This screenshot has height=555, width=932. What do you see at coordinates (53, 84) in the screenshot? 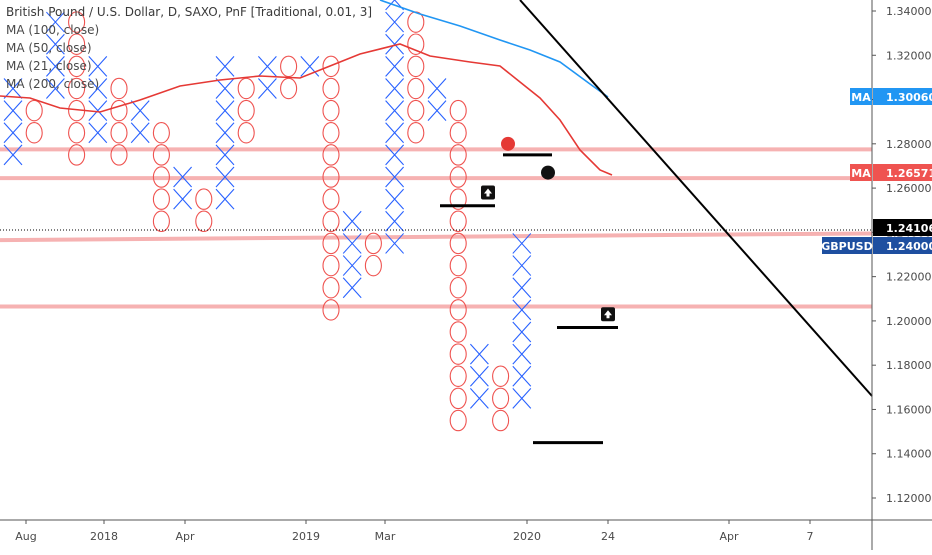
I see `legend-ma-200: MA (200, close)` at bounding box center [53, 84].